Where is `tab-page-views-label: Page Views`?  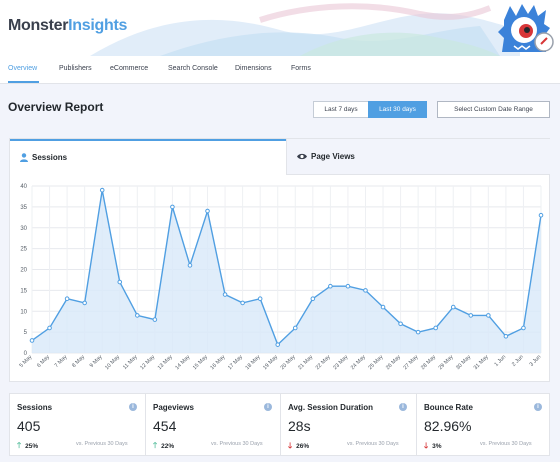 tab-page-views-label: Page Views is located at coordinates (333, 156).